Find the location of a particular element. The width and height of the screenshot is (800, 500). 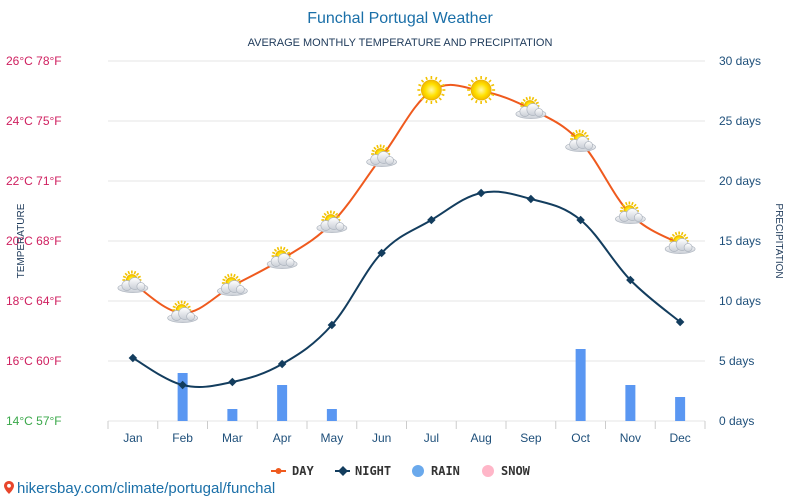

partly-cloudy-icon-jun is located at coordinates (381, 155).